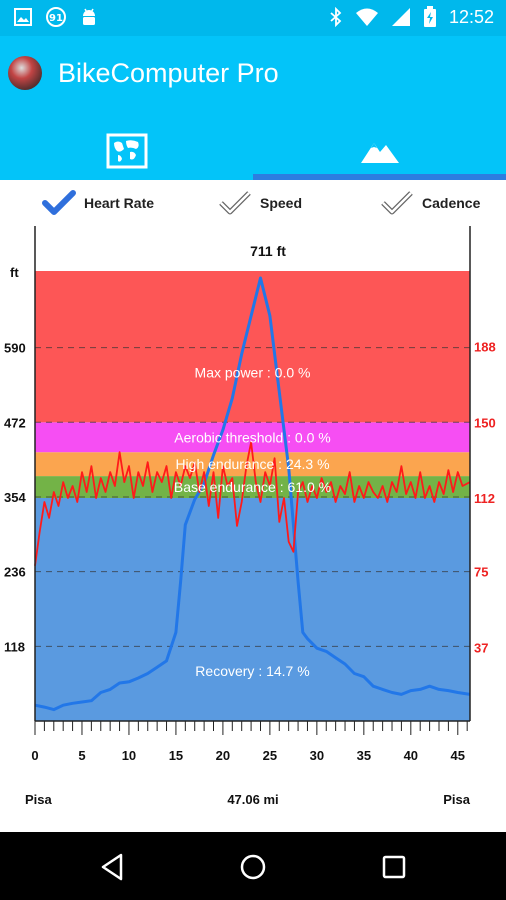  What do you see at coordinates (14, 272) in the screenshot?
I see `left-axis-unit: ft` at bounding box center [14, 272].